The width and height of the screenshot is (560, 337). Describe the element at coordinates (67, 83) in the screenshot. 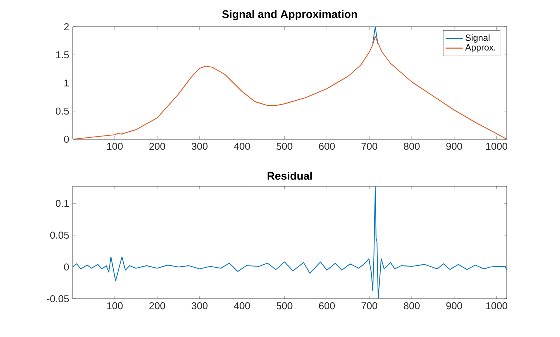

I see `y-tick-label: 1` at that location.